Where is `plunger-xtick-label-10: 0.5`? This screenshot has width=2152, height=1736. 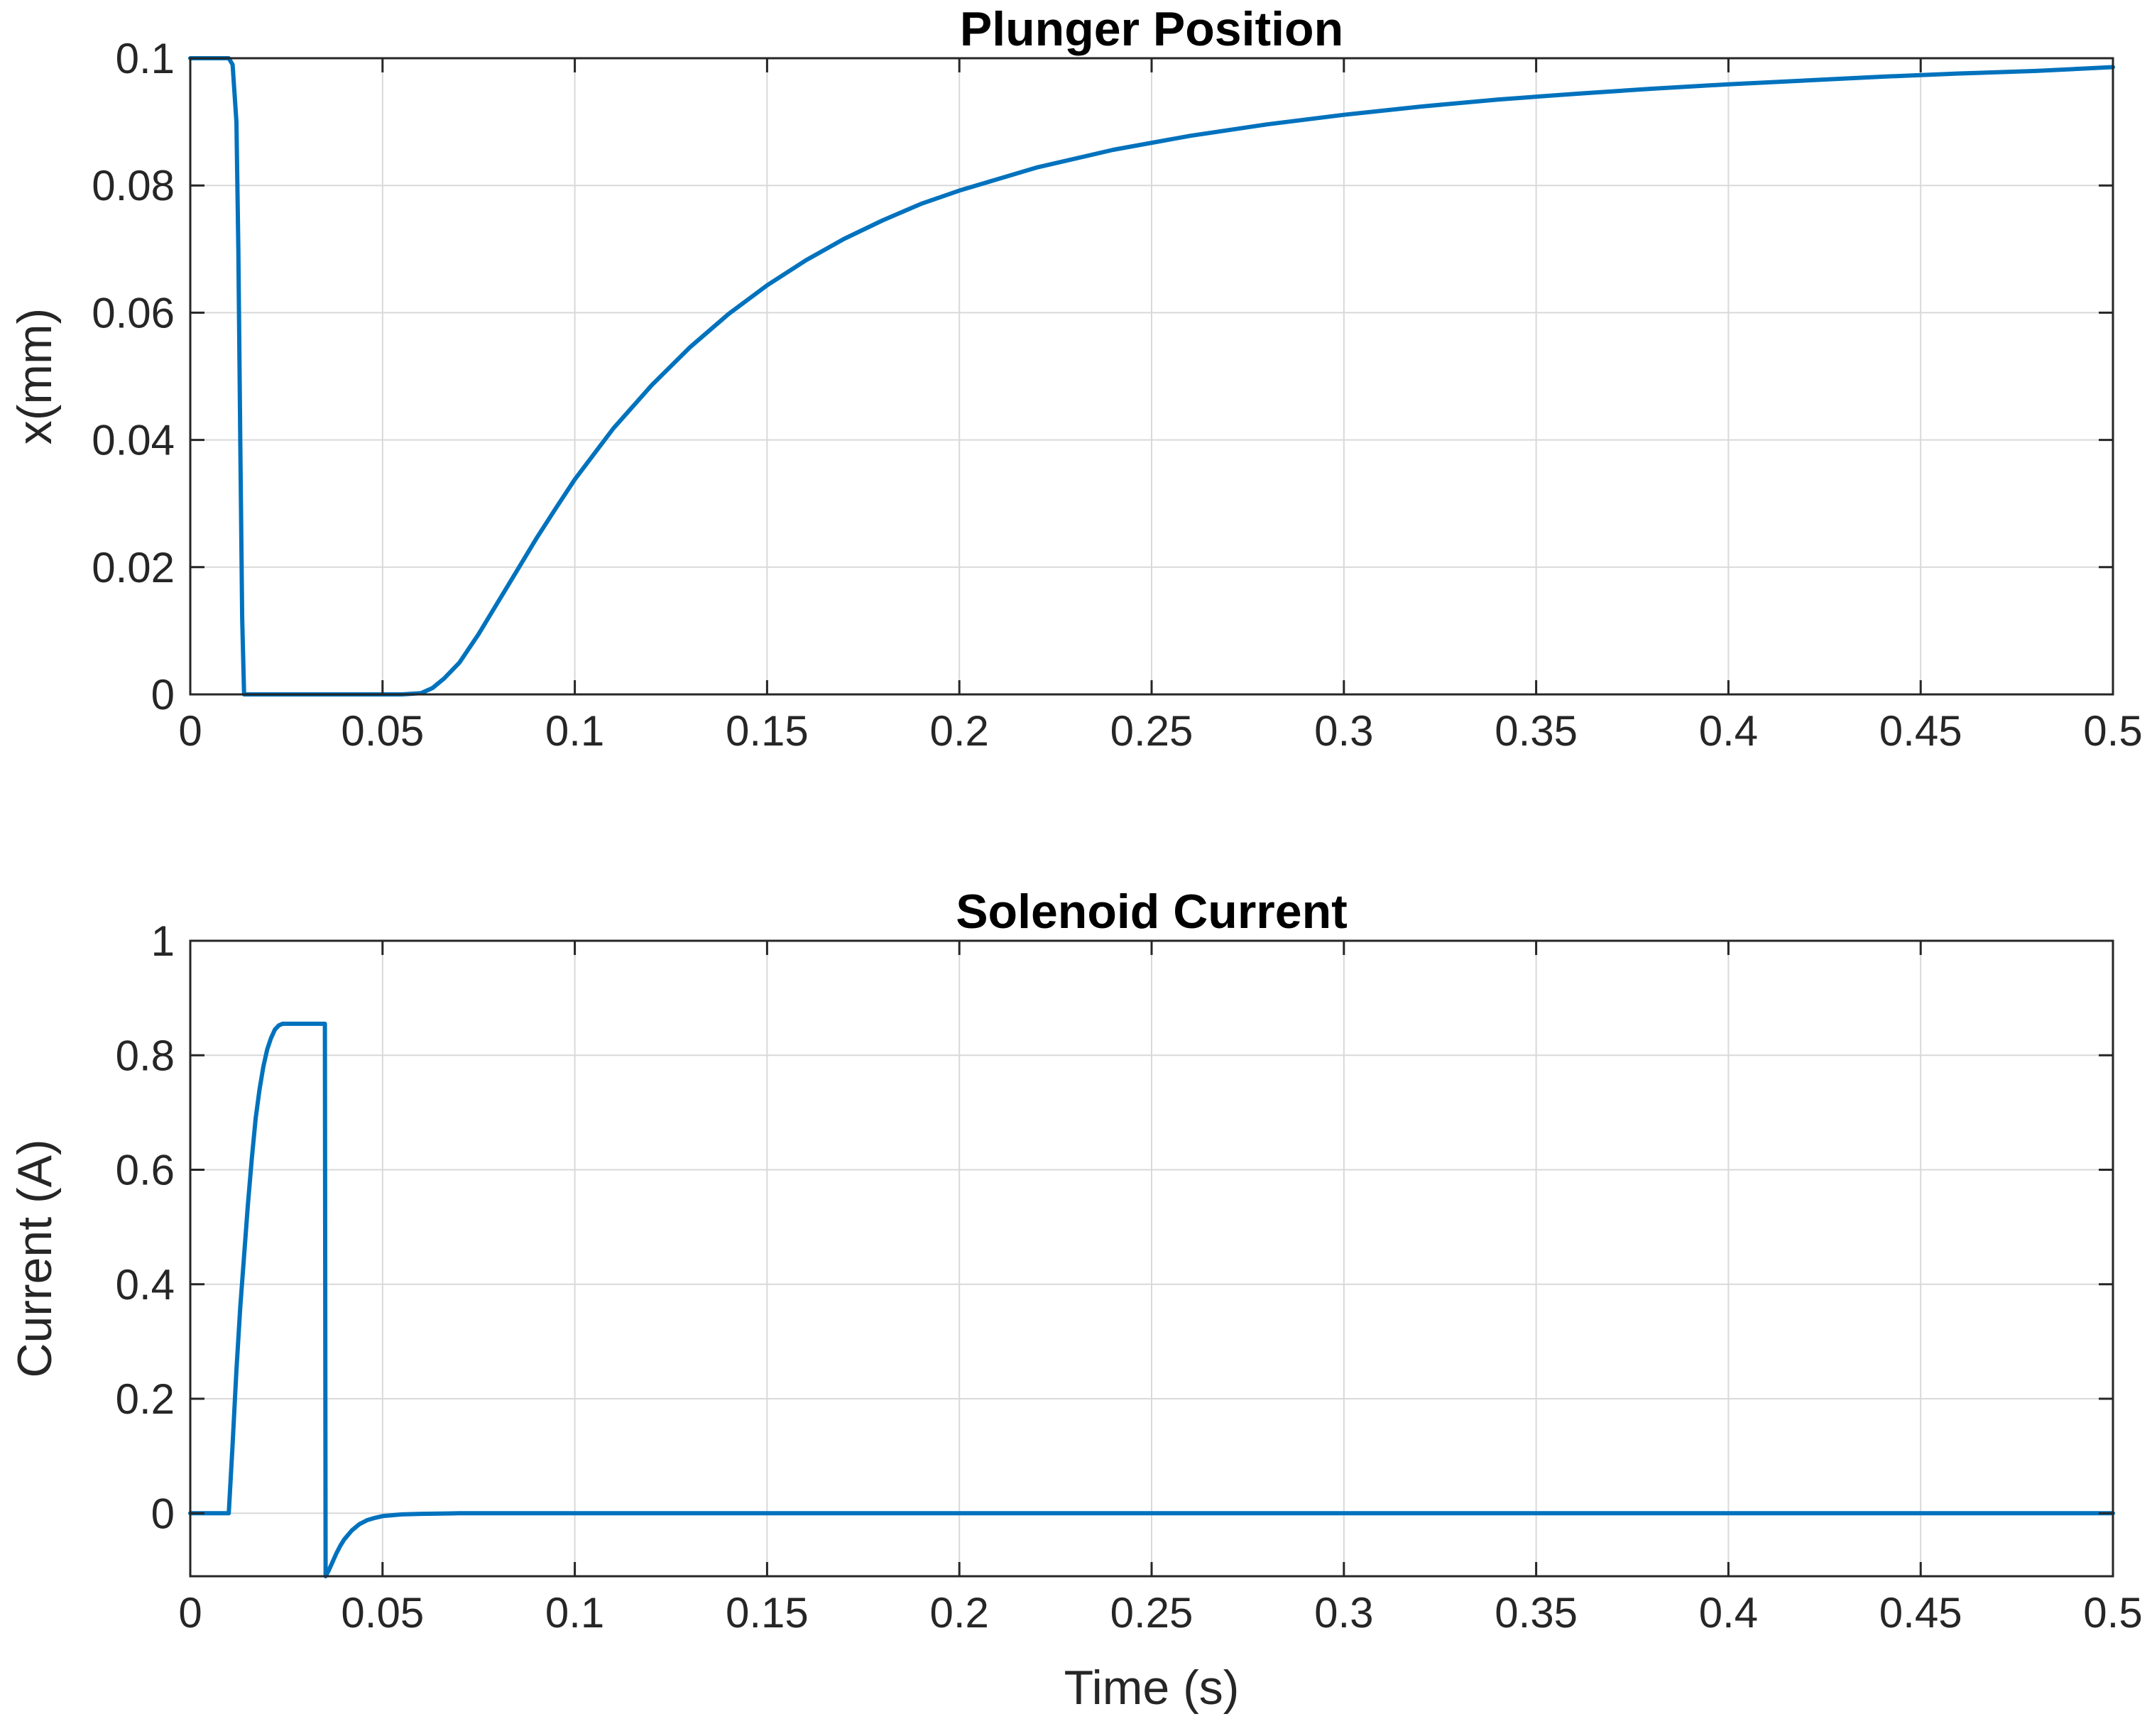 plunger-xtick-label-10: 0.5 is located at coordinates (2112, 731).